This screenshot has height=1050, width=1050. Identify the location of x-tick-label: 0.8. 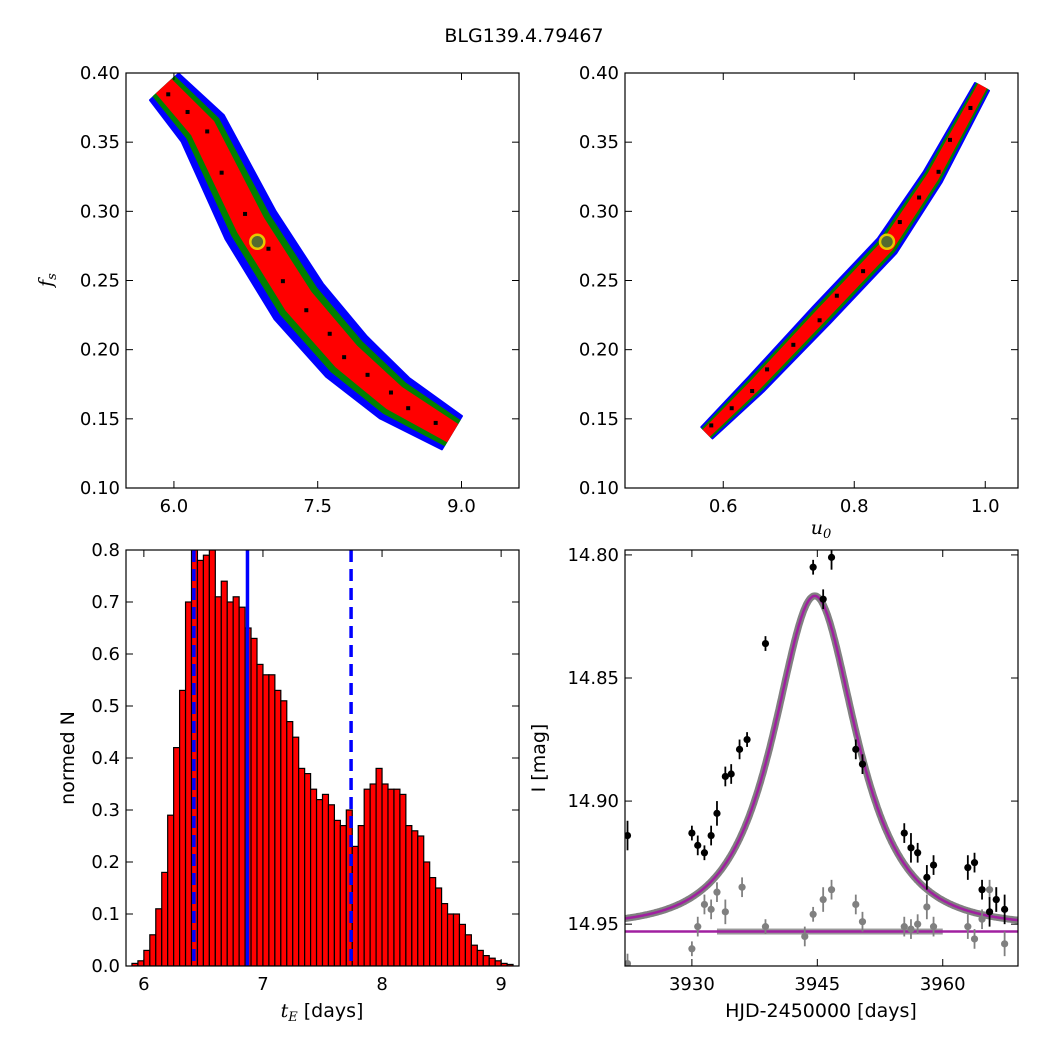
(854, 506).